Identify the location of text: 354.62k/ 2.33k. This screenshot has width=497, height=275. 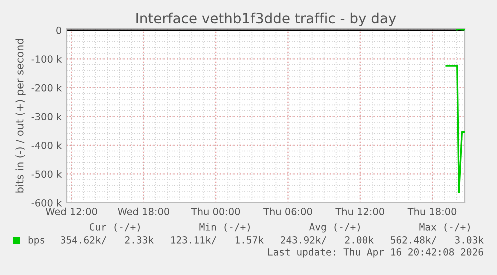
(107, 240).